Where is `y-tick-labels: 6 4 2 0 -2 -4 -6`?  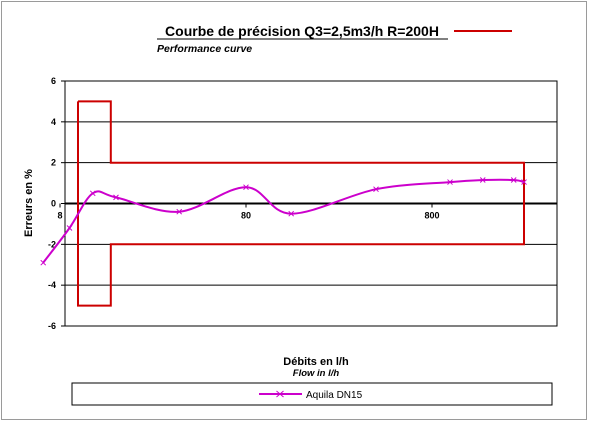
y-tick-labels: 6 4 2 0 -2 -4 -6 is located at coordinates (52, 203).